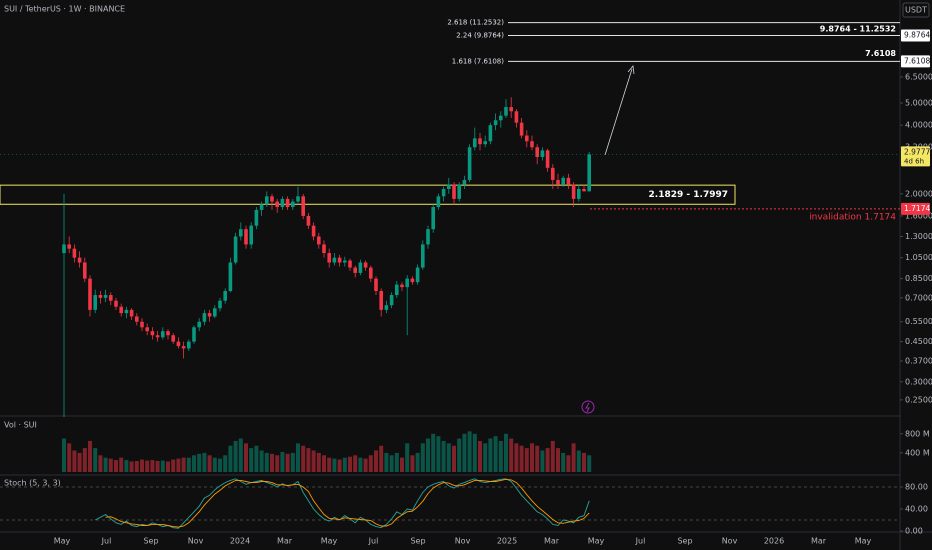 The image size is (932, 550). Describe the element at coordinates (917, 151) in the screenshot. I see `last-price-label: 2.9777` at that location.